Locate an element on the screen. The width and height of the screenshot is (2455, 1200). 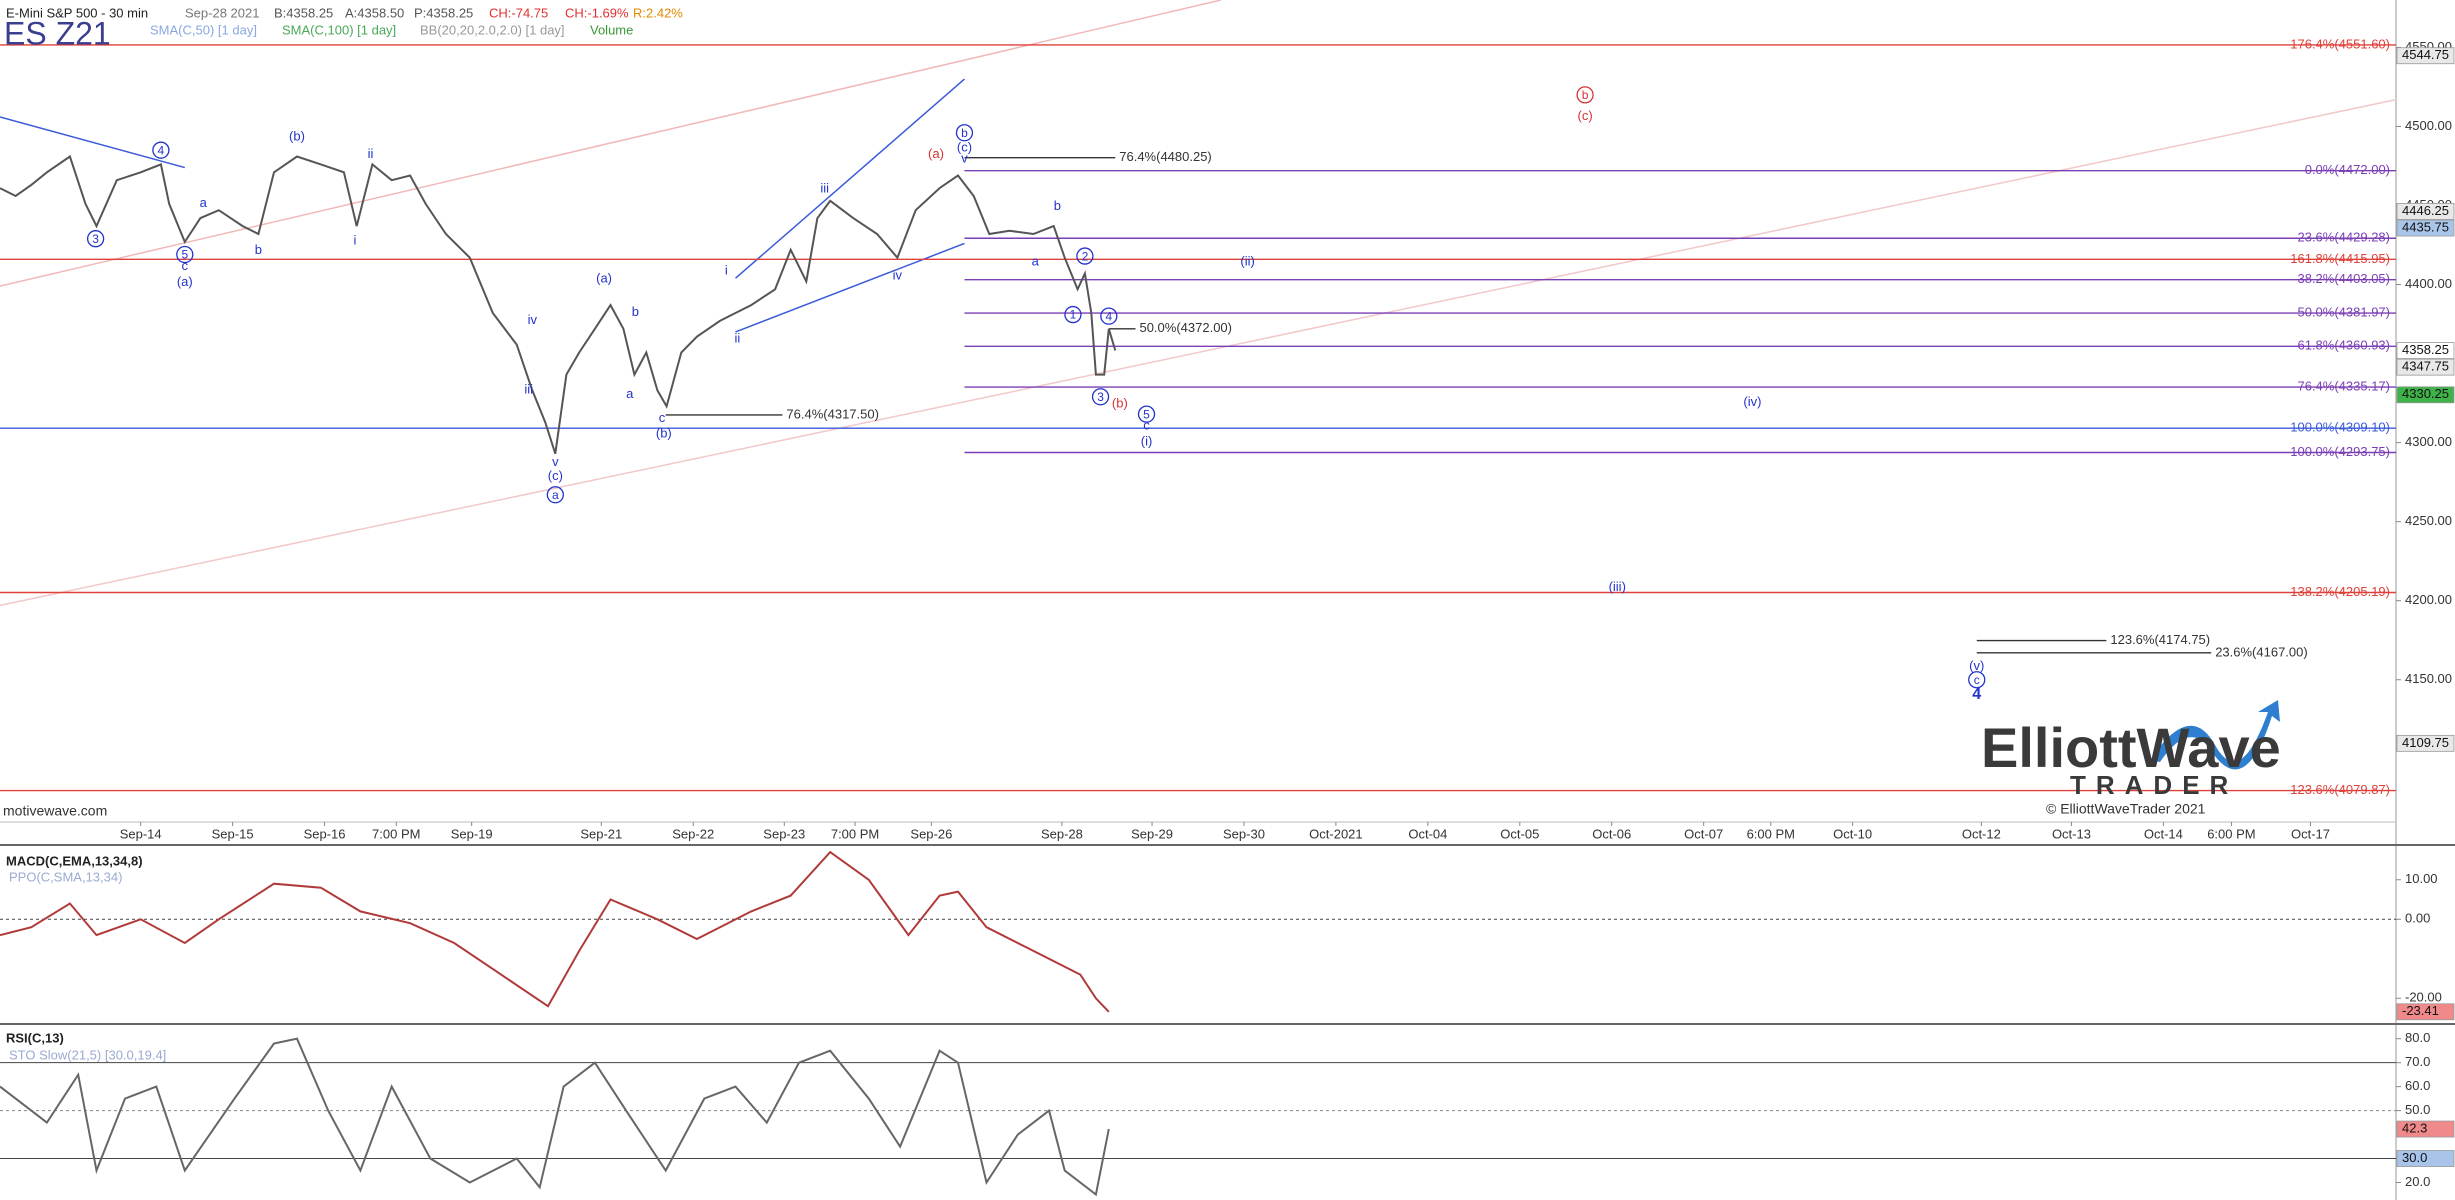
wave-label: (iv) is located at coordinates (1752, 401).